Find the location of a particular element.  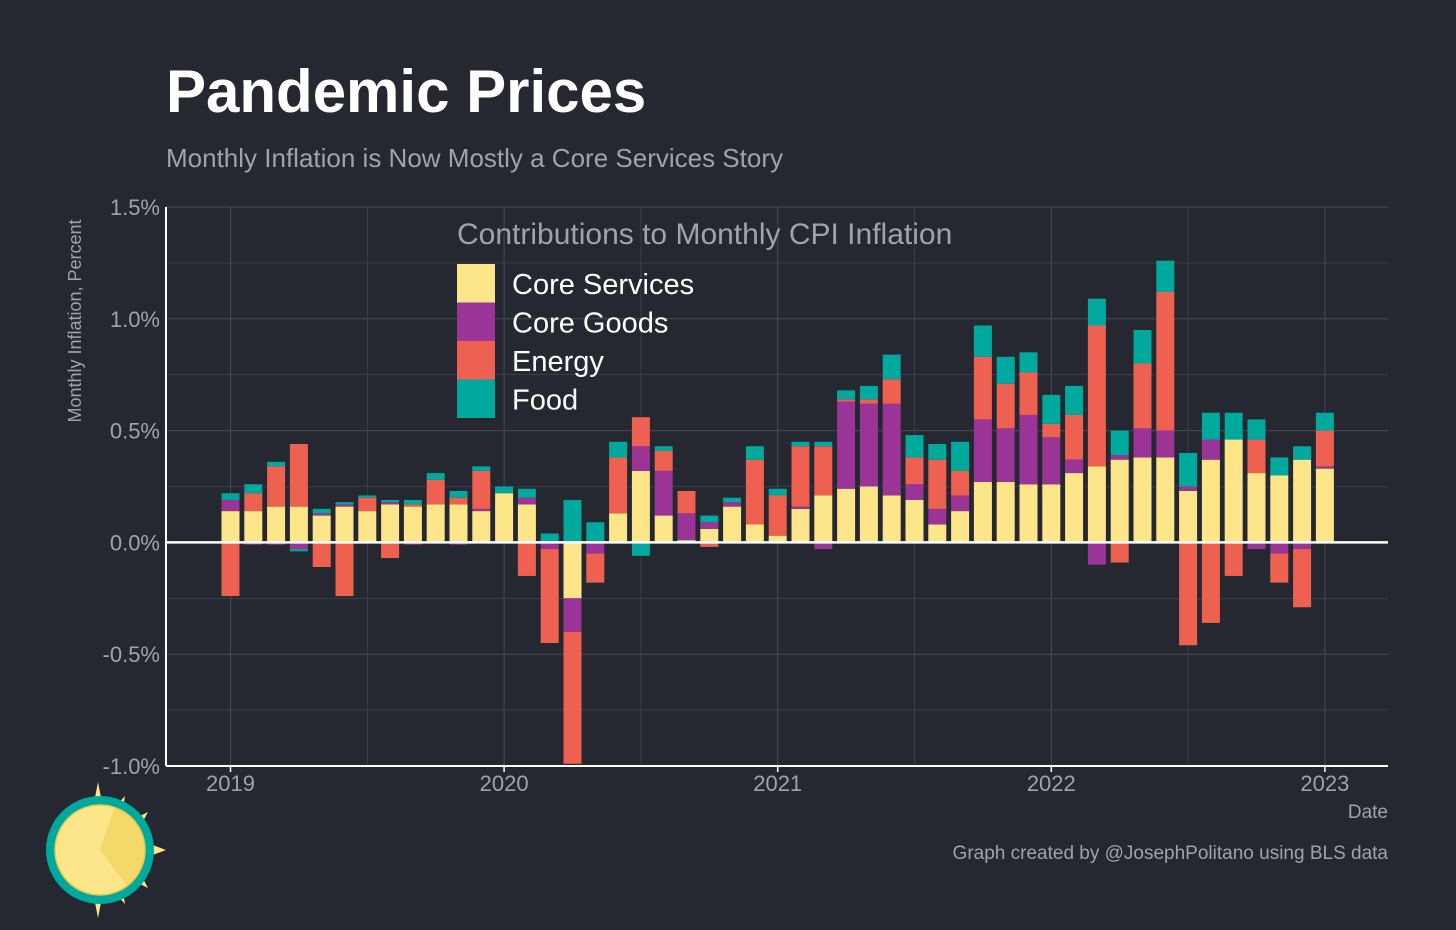

sun-logo-icon is located at coordinates (106, 850).